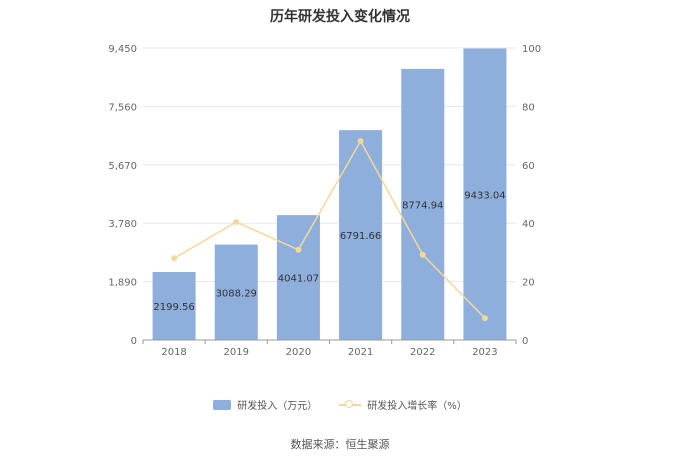  What do you see at coordinates (360, 236) in the screenshot?
I see `bar-data-label: 6791.66` at bounding box center [360, 236].